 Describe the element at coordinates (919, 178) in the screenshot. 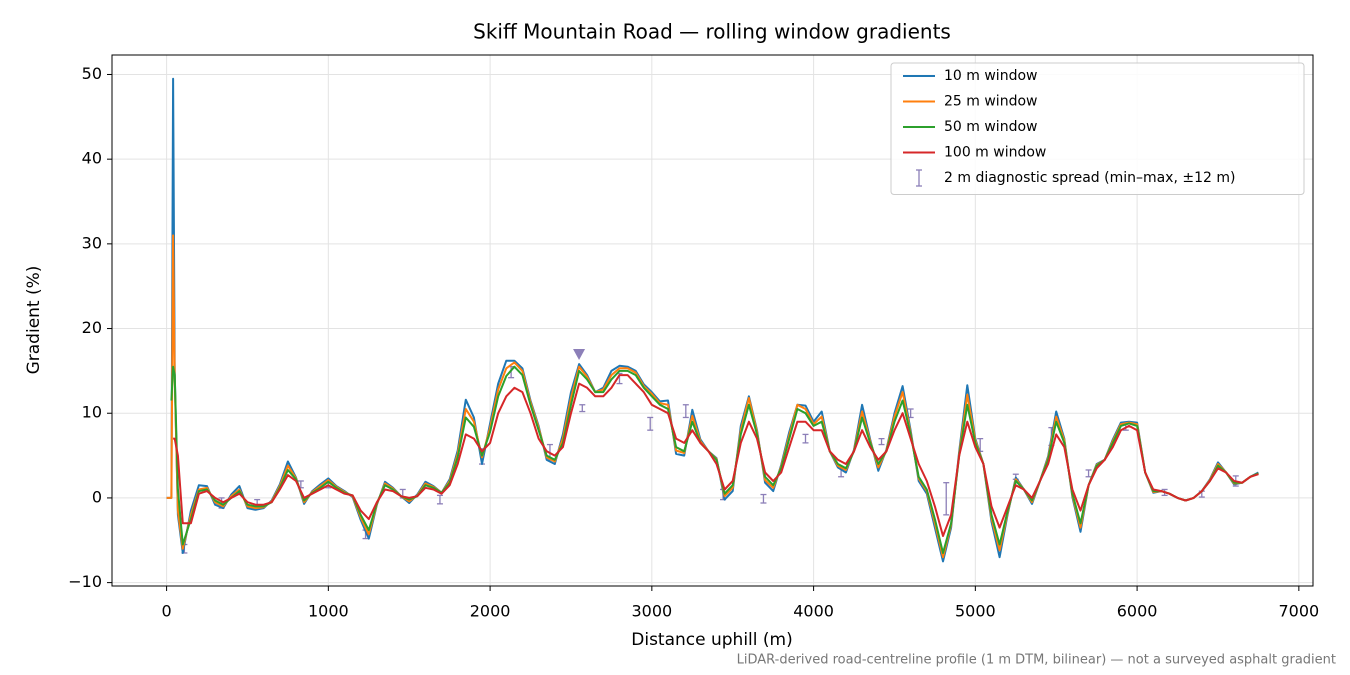

I see `legend-swatch` at that location.